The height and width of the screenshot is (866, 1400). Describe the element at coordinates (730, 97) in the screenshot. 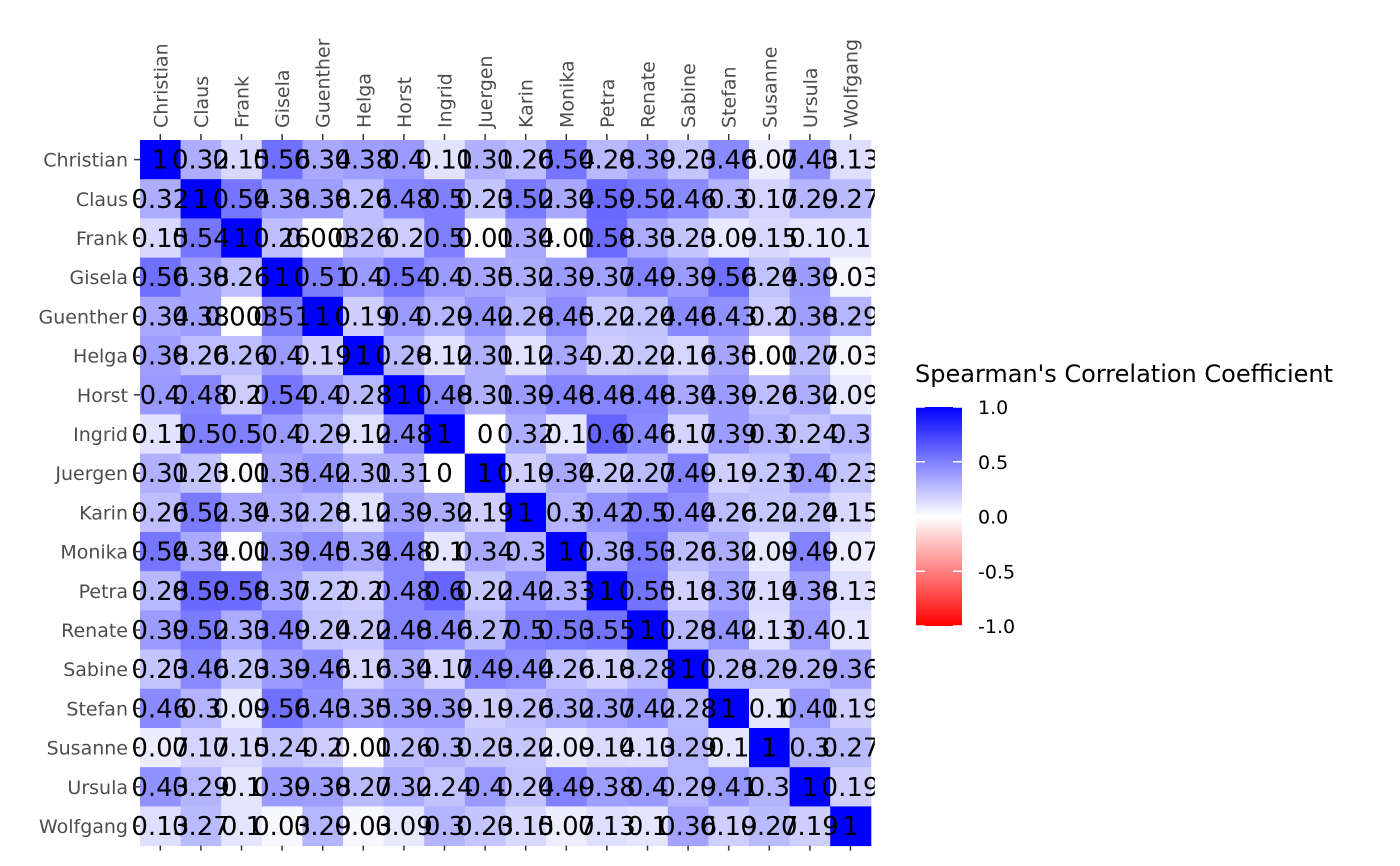

I see `x-axis-tick-label: Stefan` at that location.